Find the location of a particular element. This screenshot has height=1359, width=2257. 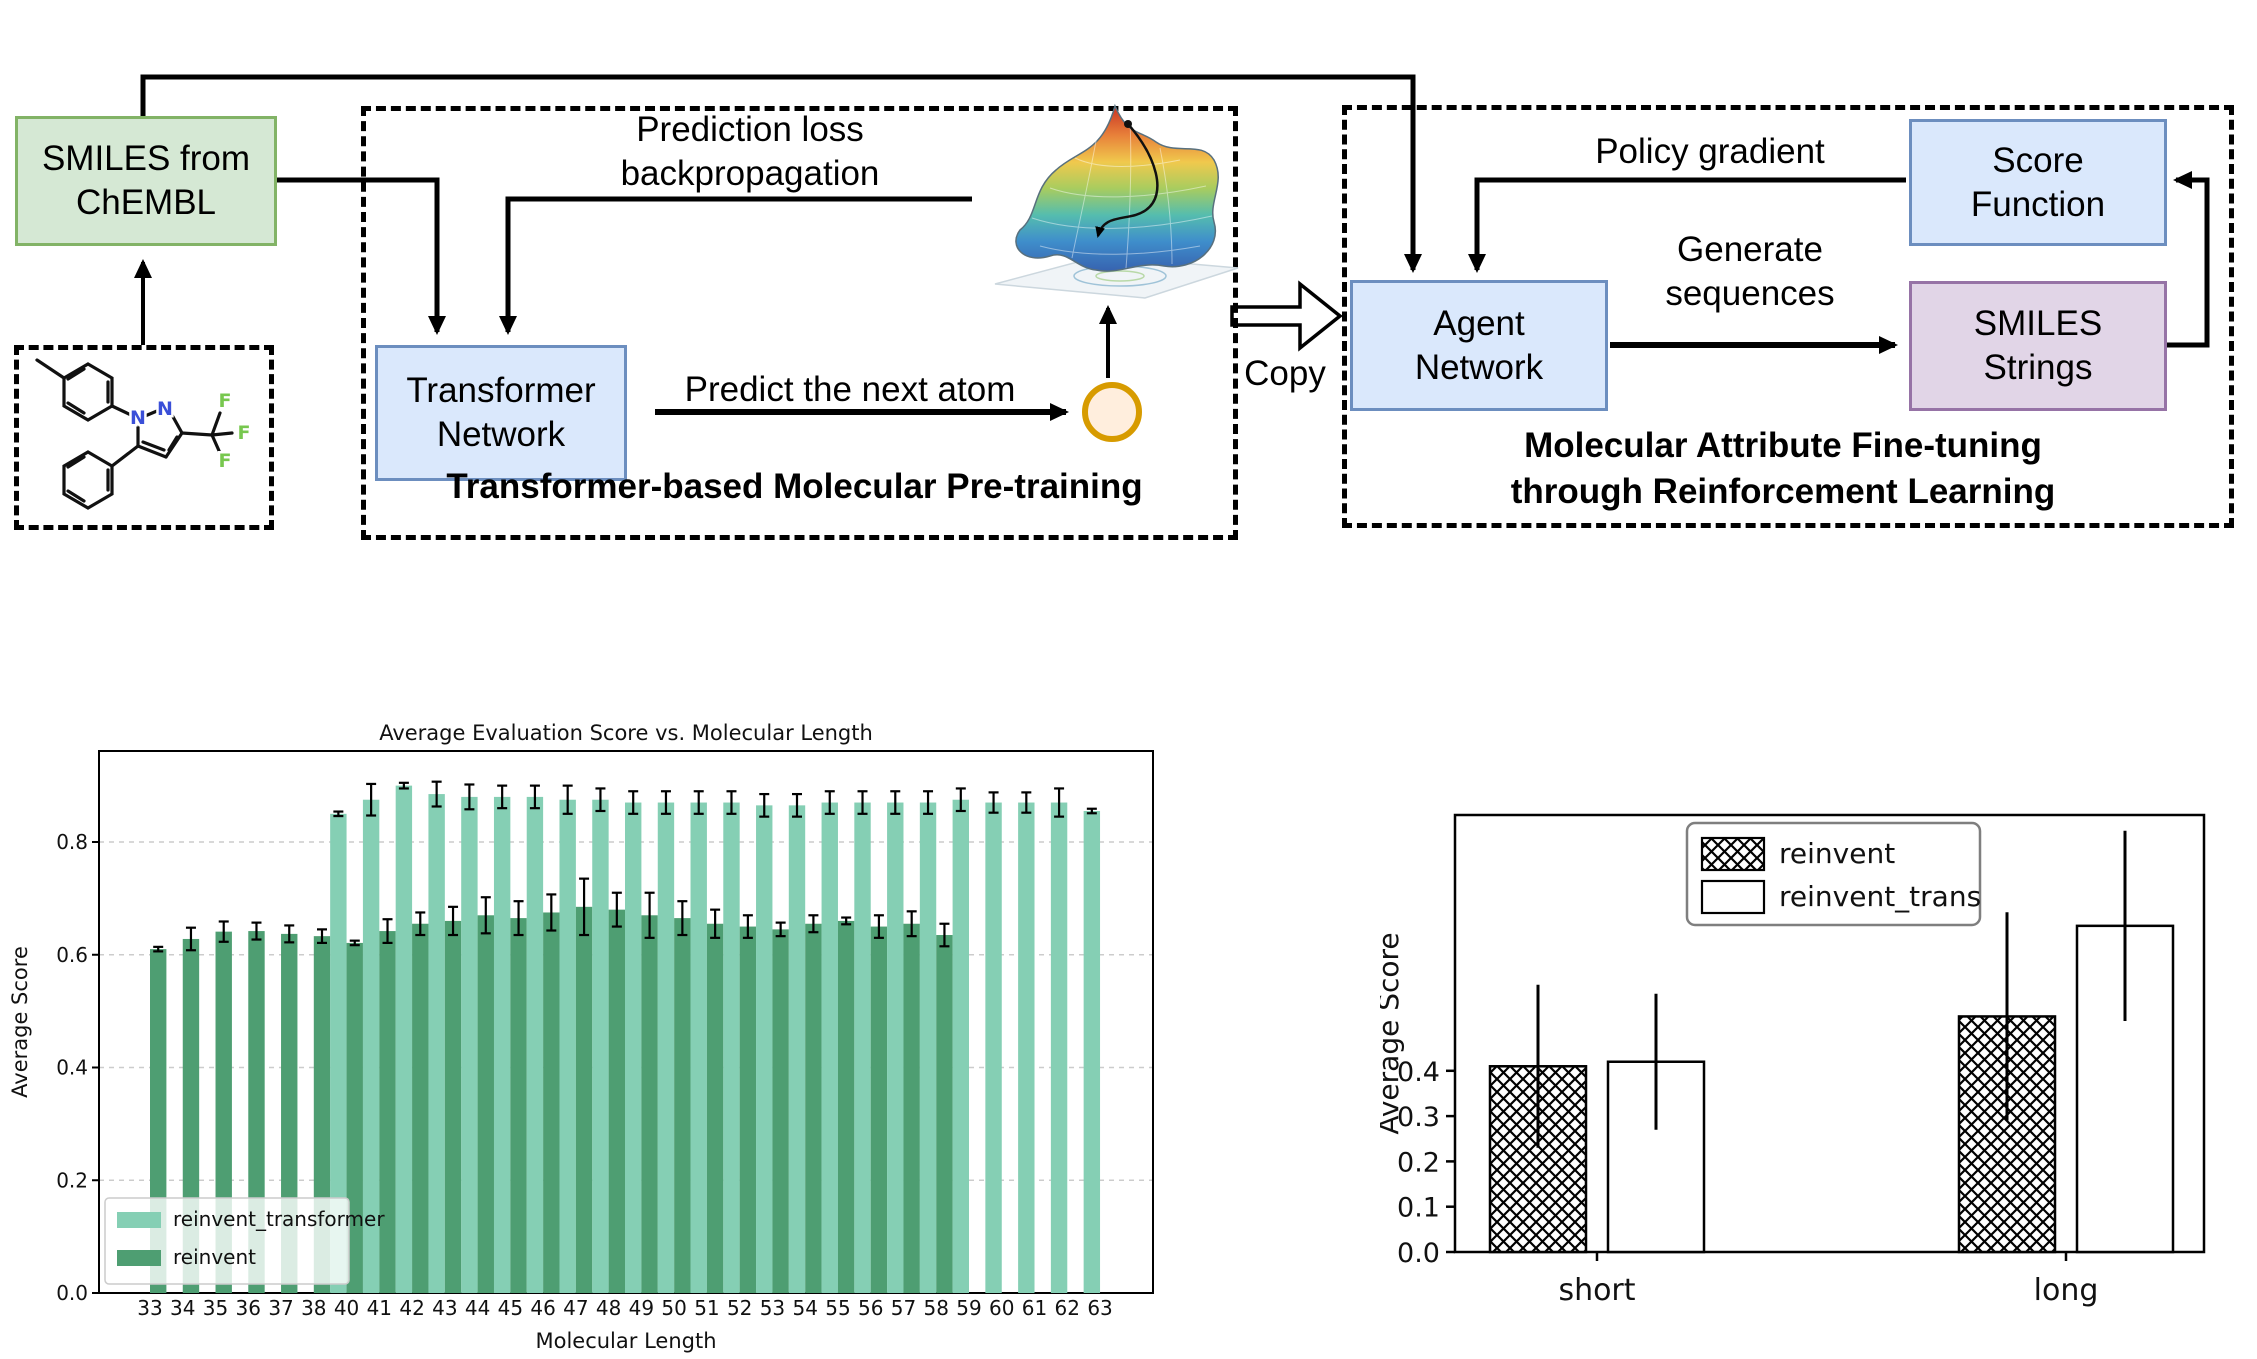

legend-box is located at coordinates (227, 1241).